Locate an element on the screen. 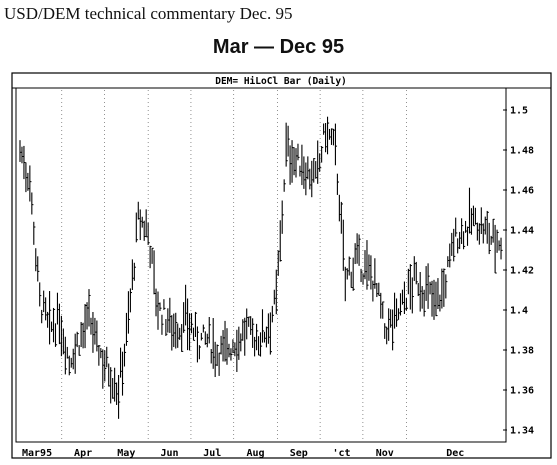 The image size is (557, 465). x-tick-label: Jul is located at coordinates (212, 453).